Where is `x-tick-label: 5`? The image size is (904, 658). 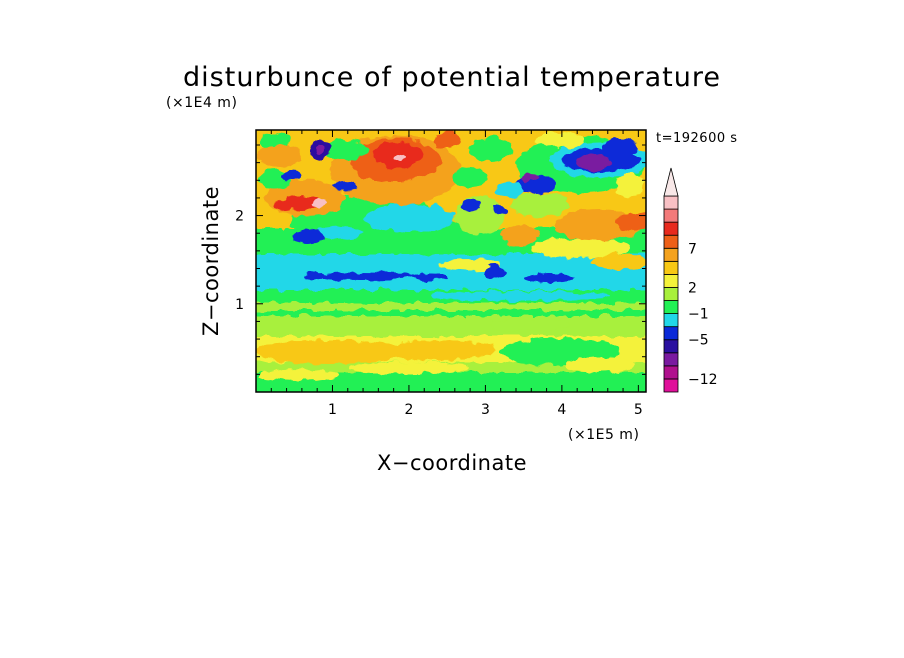 x-tick-label: 5 is located at coordinates (638, 410).